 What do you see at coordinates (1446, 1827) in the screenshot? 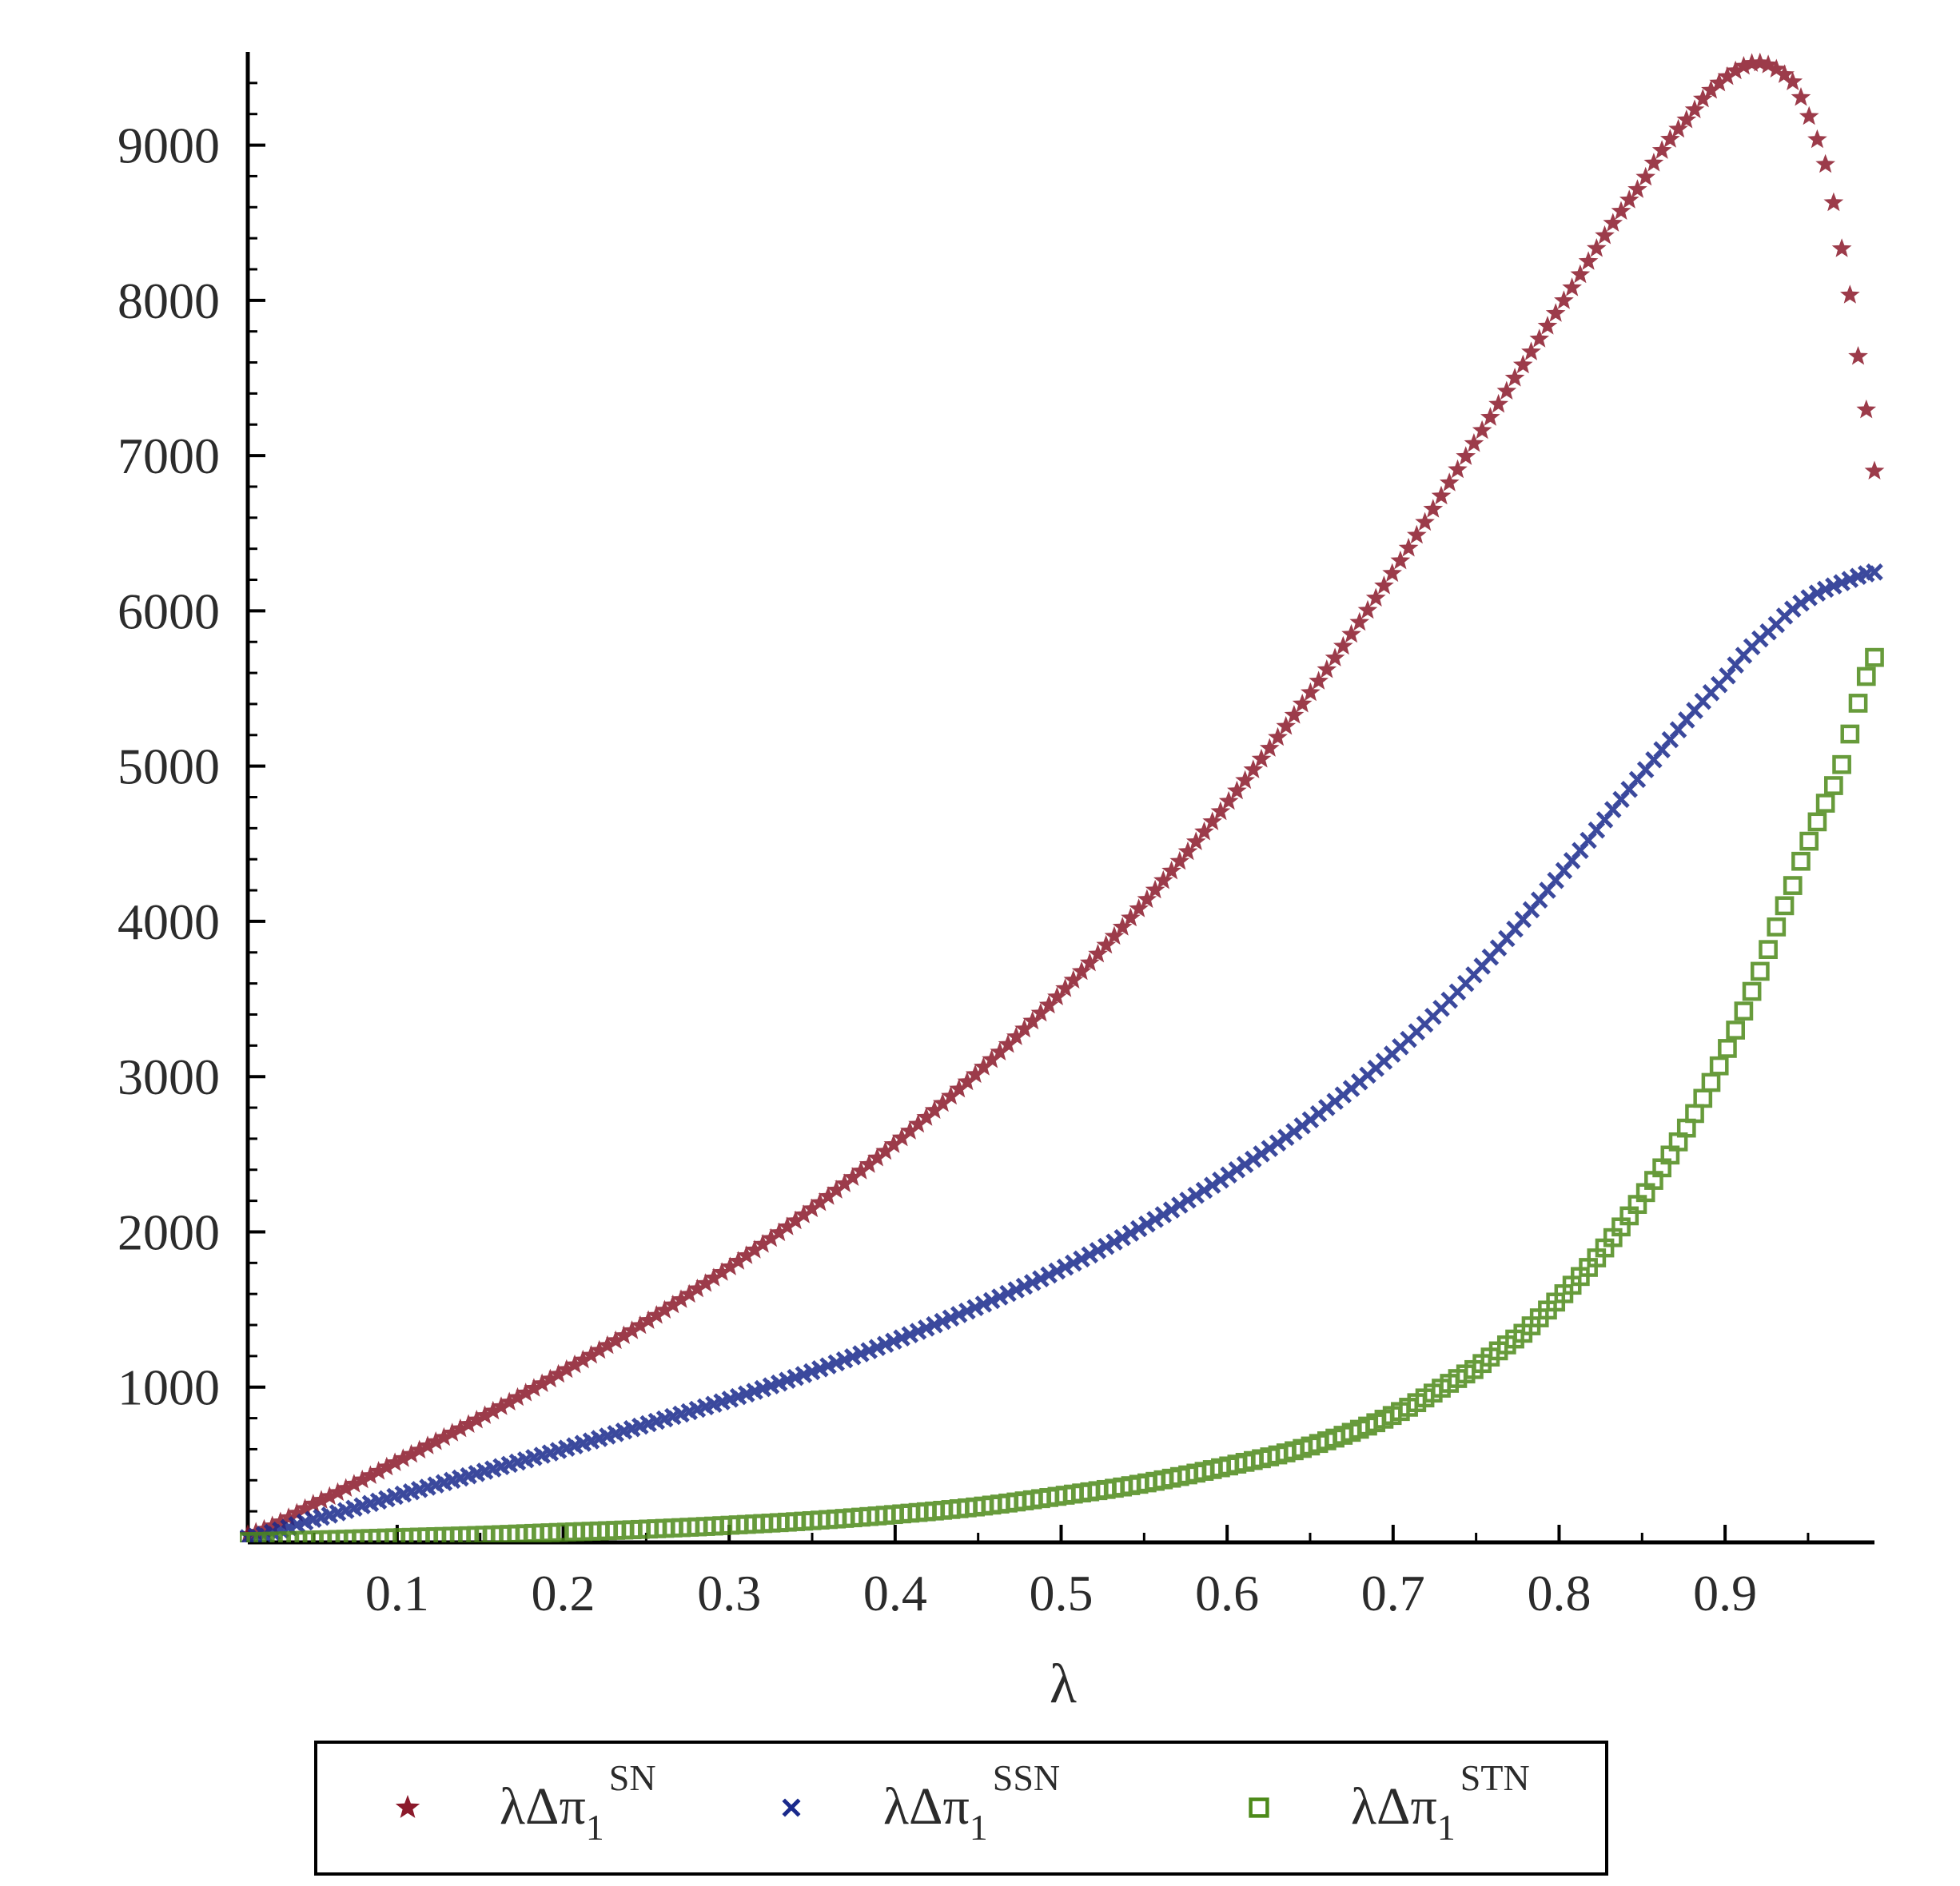
I see `legend-label-subscript: 1` at bounding box center [1446, 1827].